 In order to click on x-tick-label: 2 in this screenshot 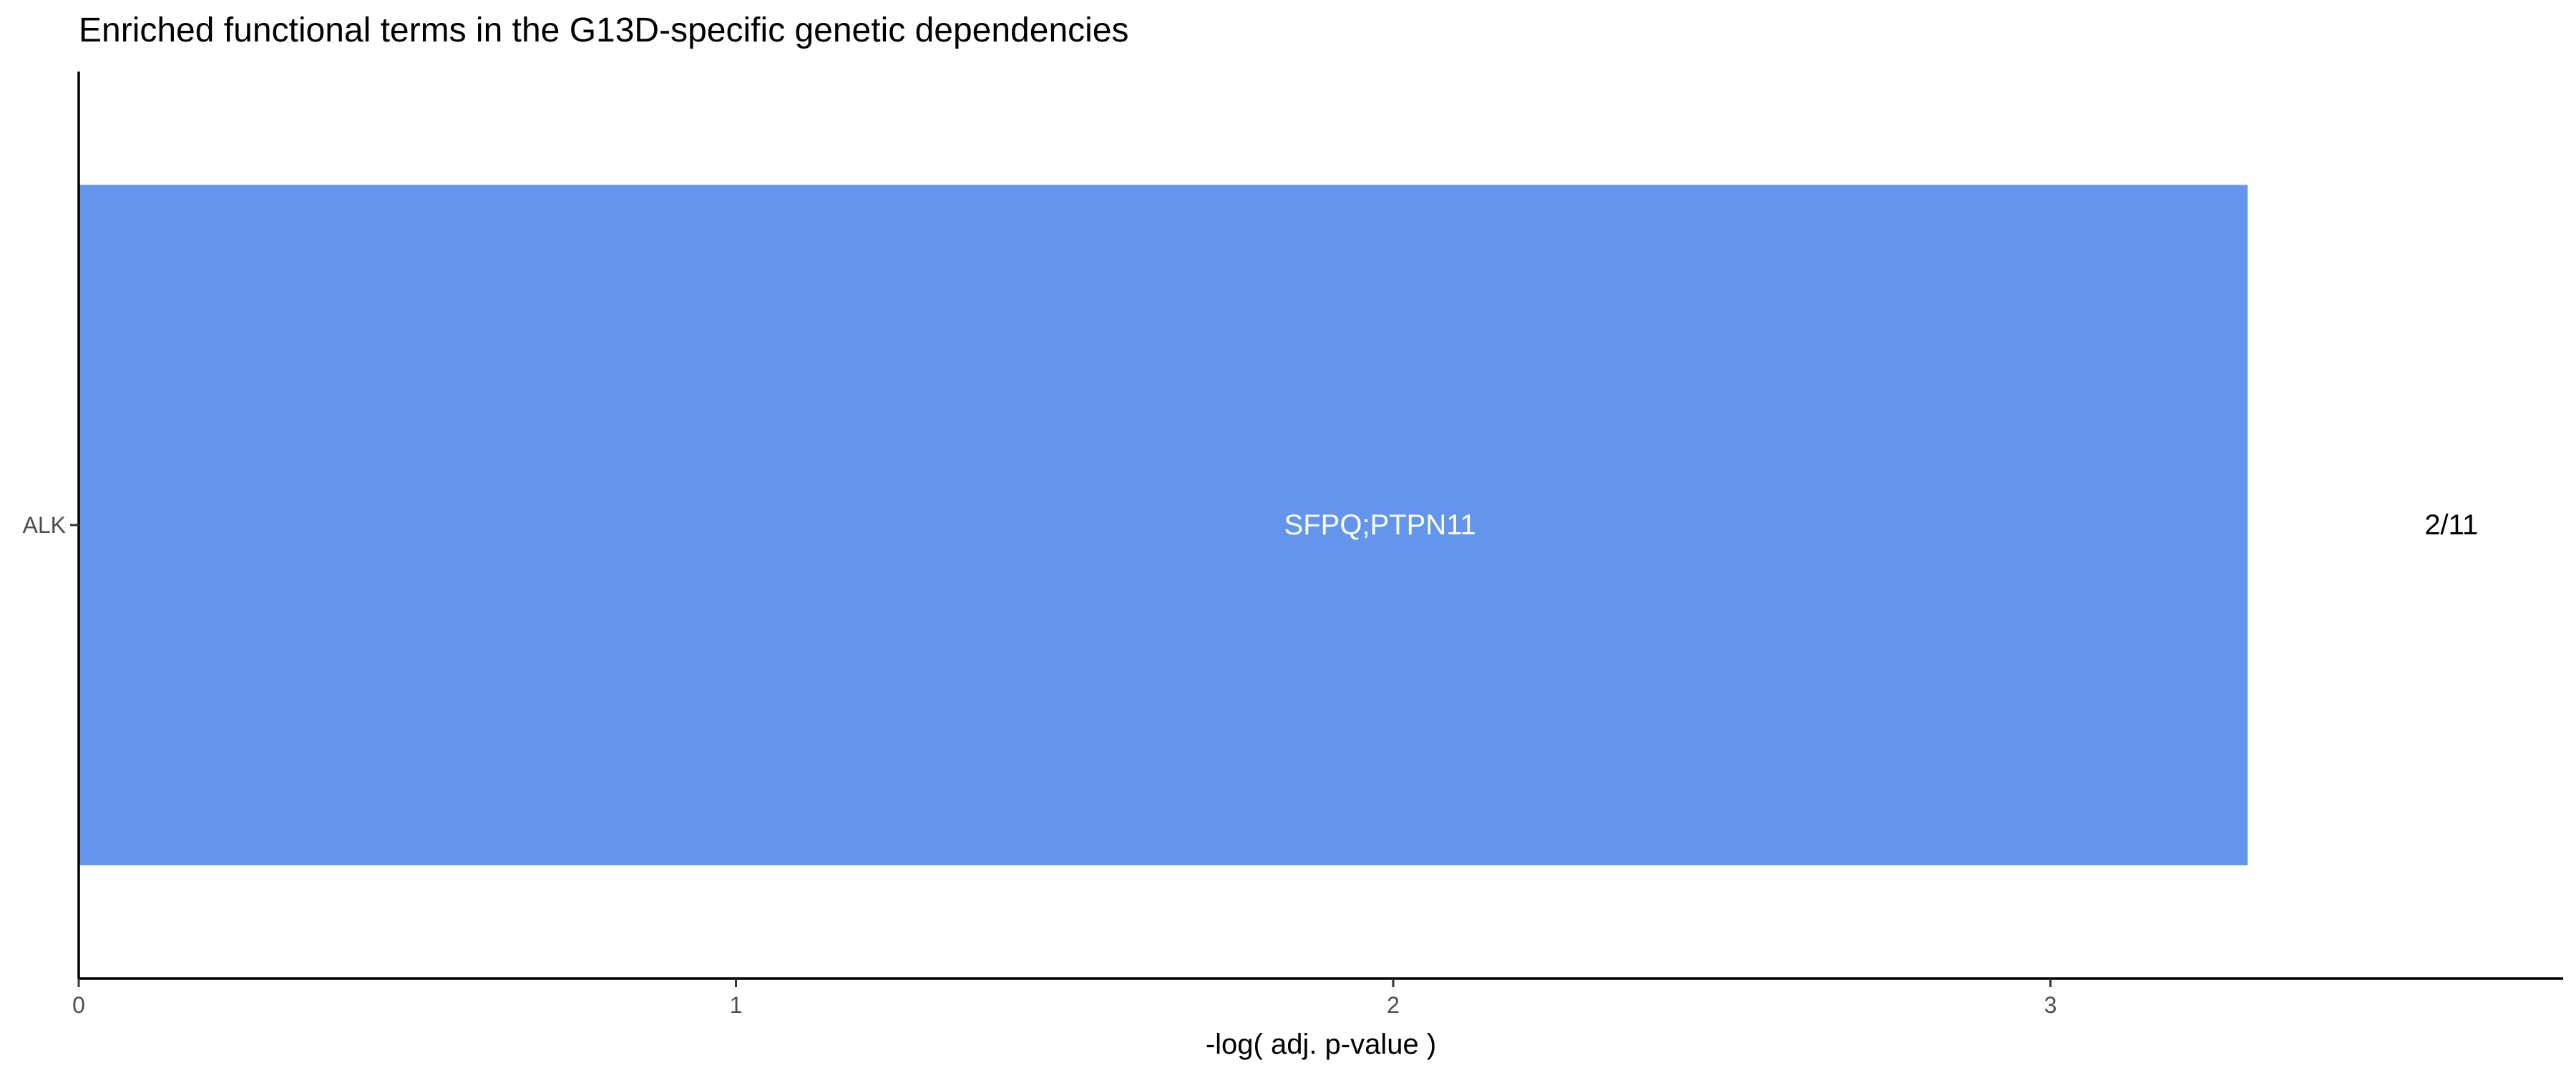, I will do `click(1393, 1005)`.